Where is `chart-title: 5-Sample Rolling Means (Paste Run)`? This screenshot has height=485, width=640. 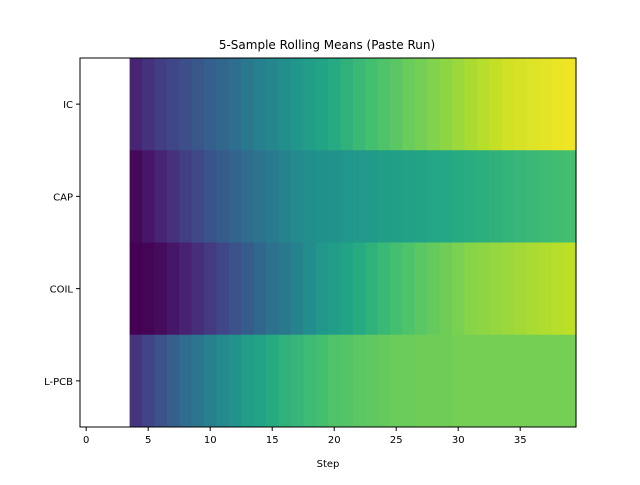
chart-title: 5-Sample Rolling Means (Paste Run) is located at coordinates (327, 45).